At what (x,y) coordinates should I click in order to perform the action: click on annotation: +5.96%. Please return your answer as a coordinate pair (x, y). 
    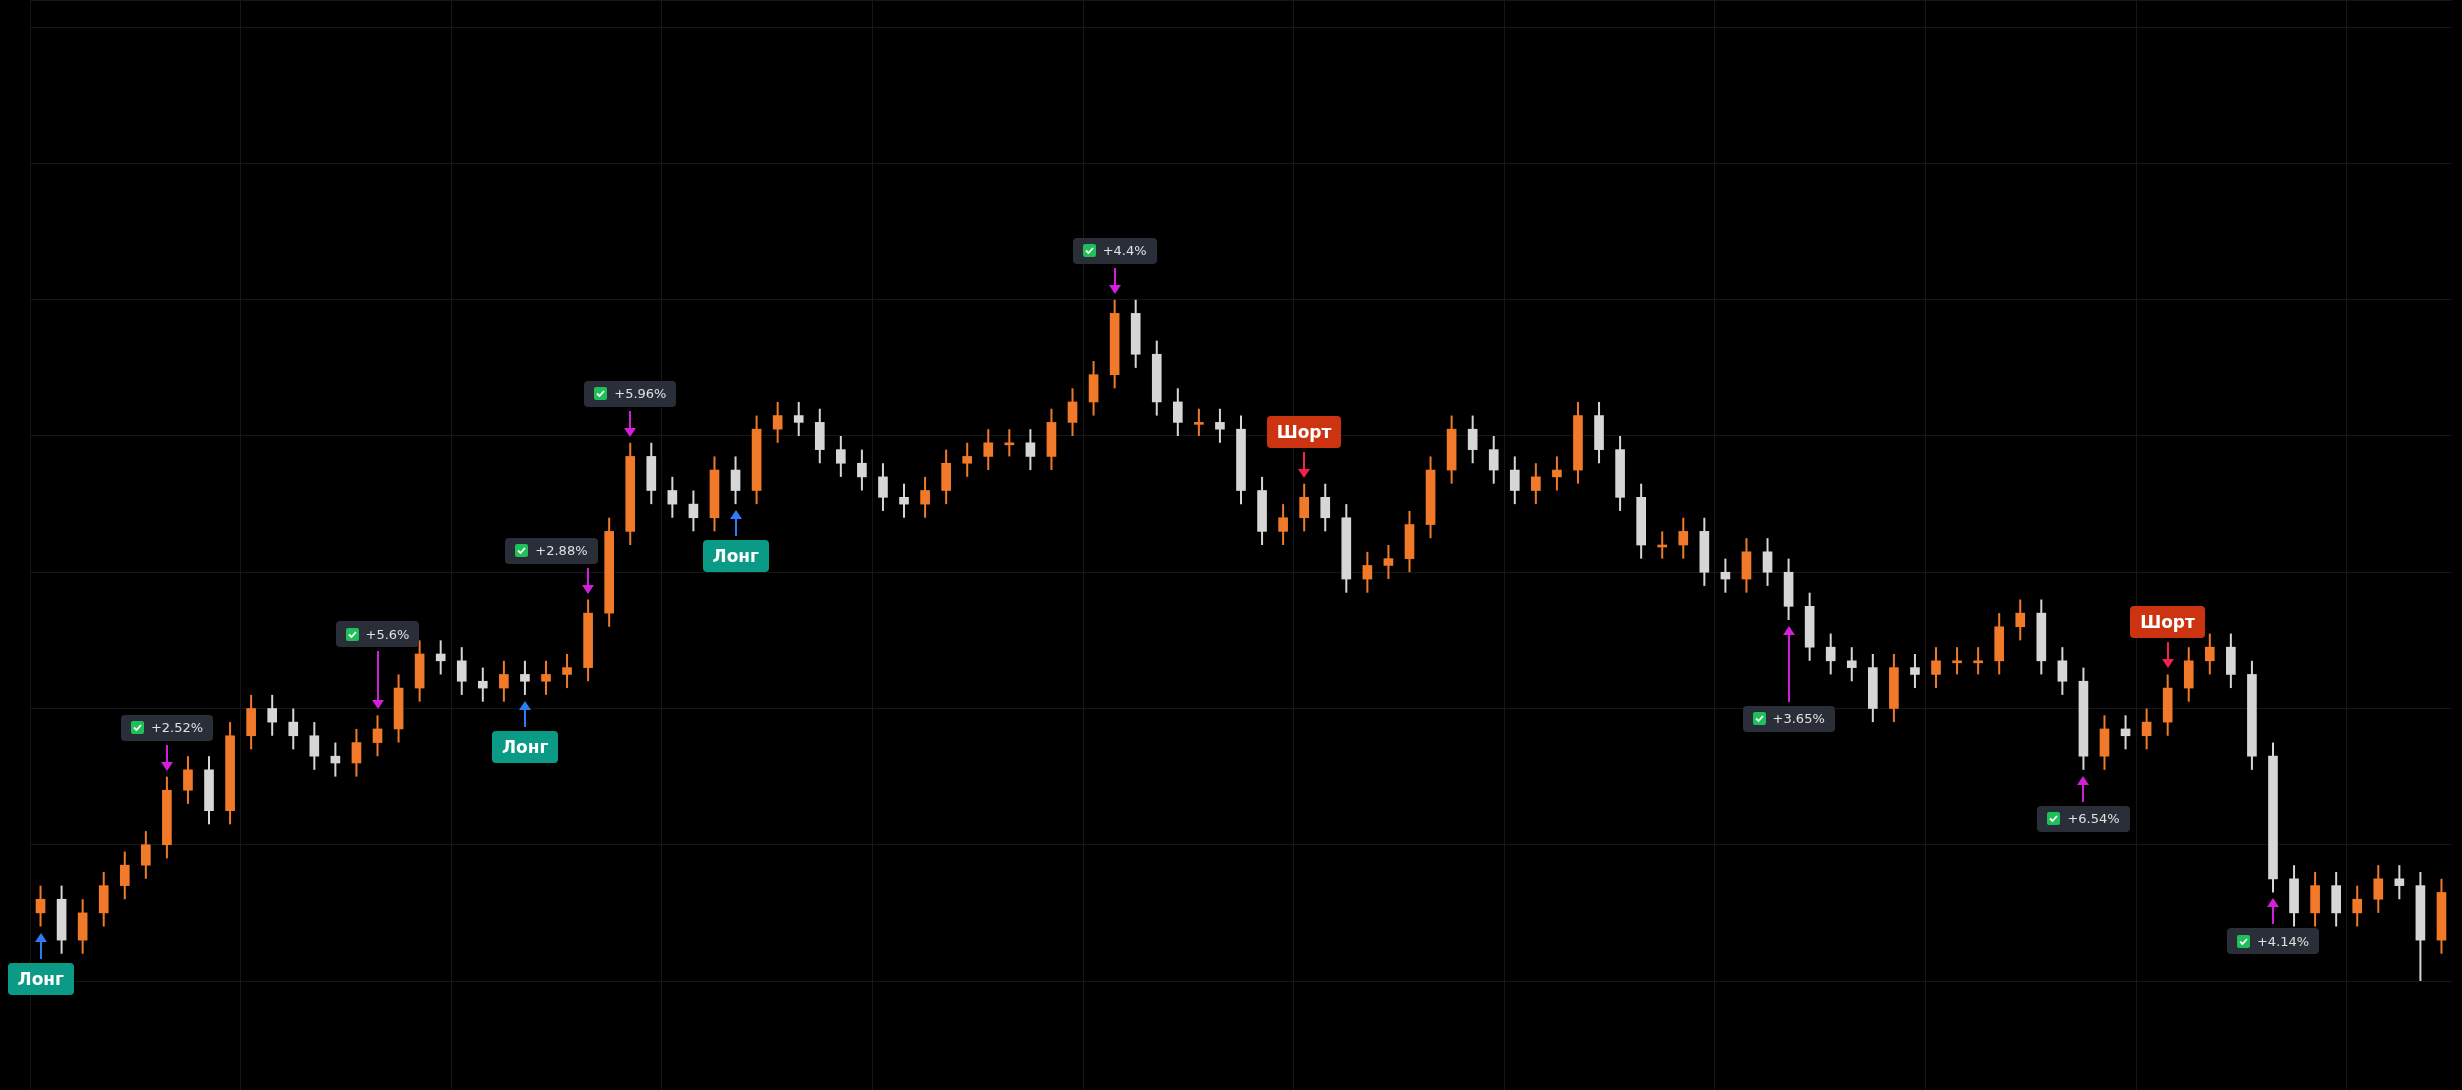
    Looking at the image, I should click on (640, 394).